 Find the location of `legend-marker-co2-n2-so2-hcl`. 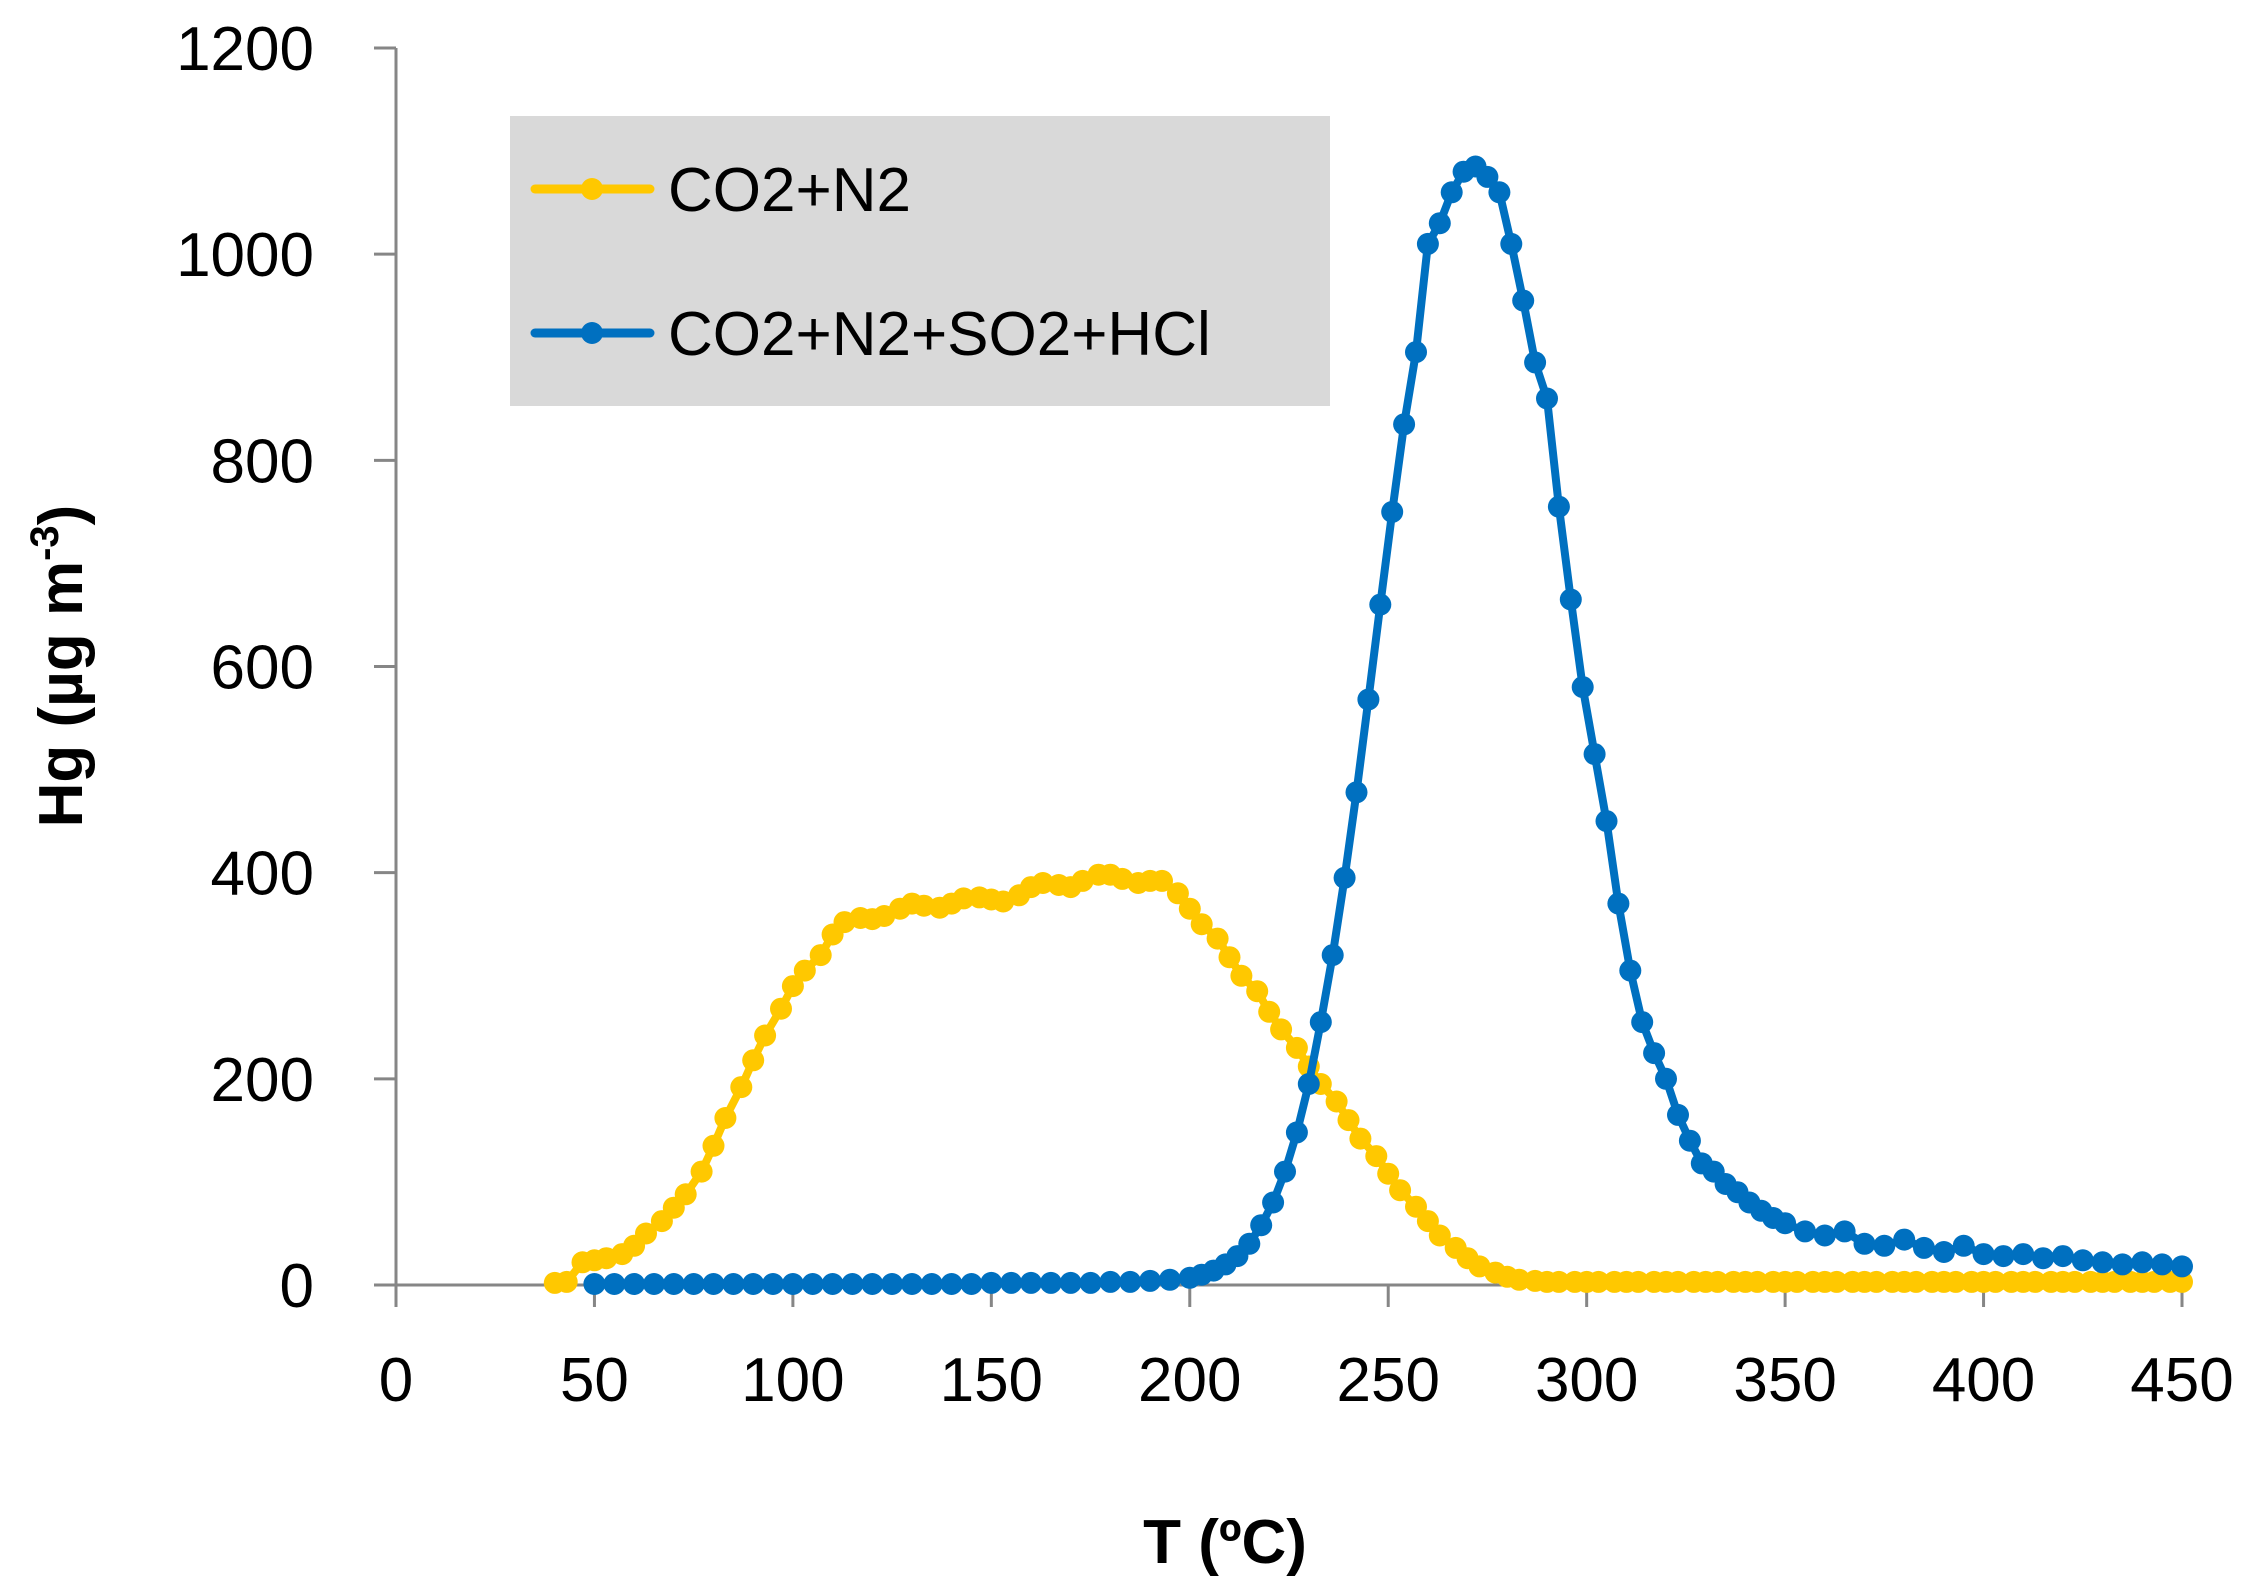

legend-marker-co2-n2-so2-hcl is located at coordinates (592, 333).